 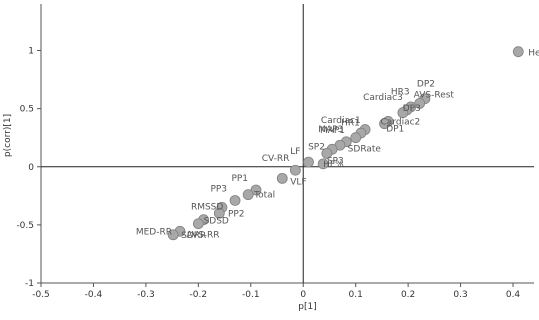 I want to click on x-tick-label: -0.3, so click(x=146, y=295).